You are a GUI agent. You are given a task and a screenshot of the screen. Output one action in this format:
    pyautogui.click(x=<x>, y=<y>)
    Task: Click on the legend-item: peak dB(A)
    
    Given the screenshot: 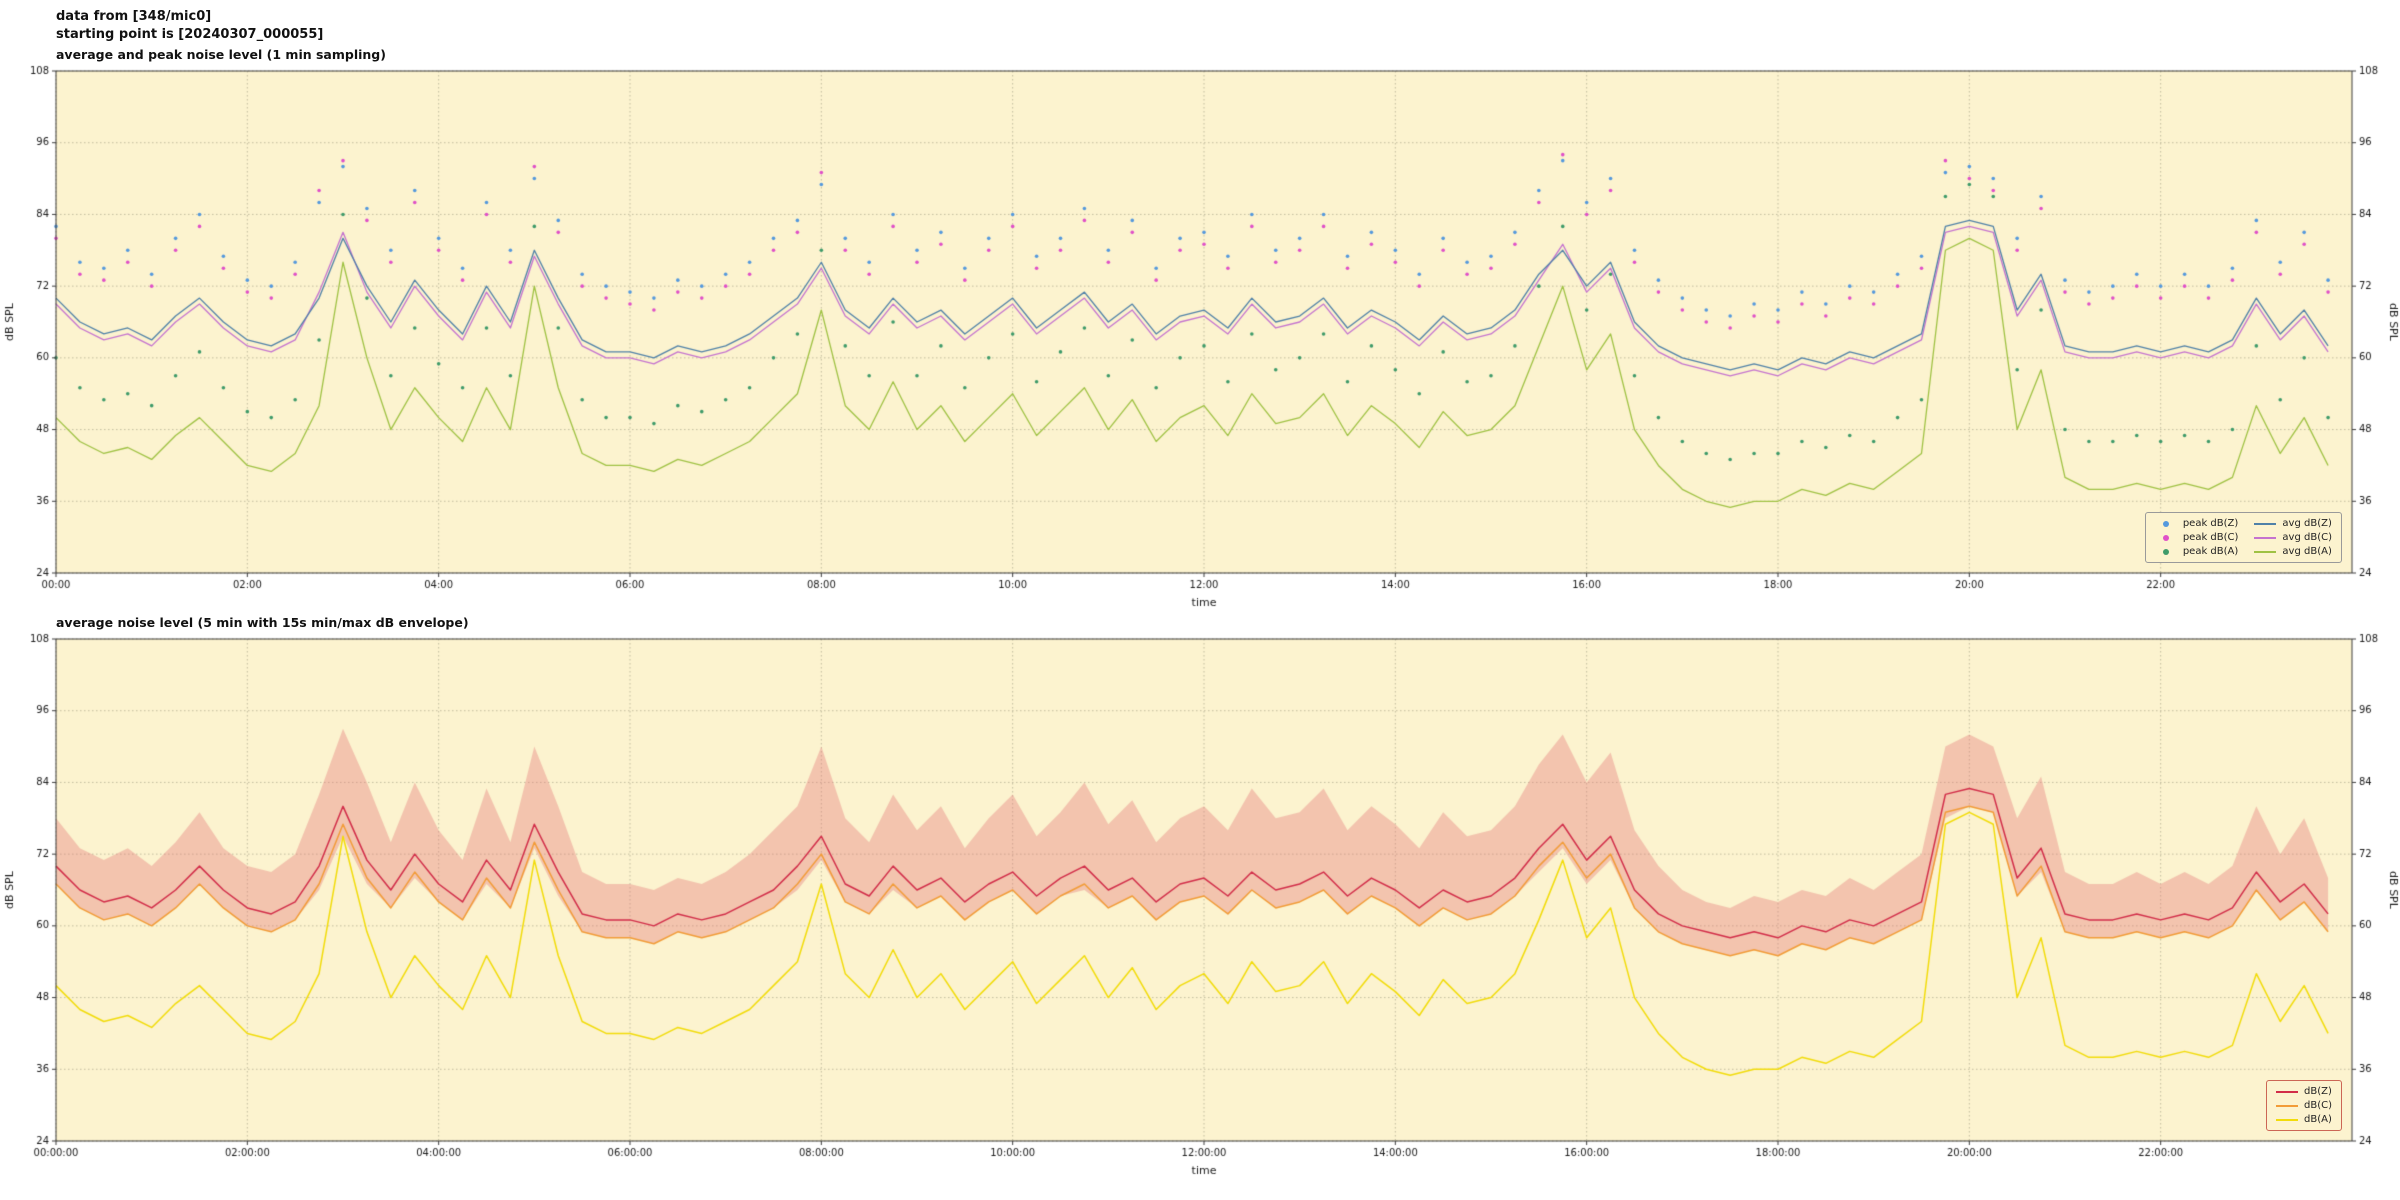 What is the action you would take?
    pyautogui.click(x=2197, y=551)
    